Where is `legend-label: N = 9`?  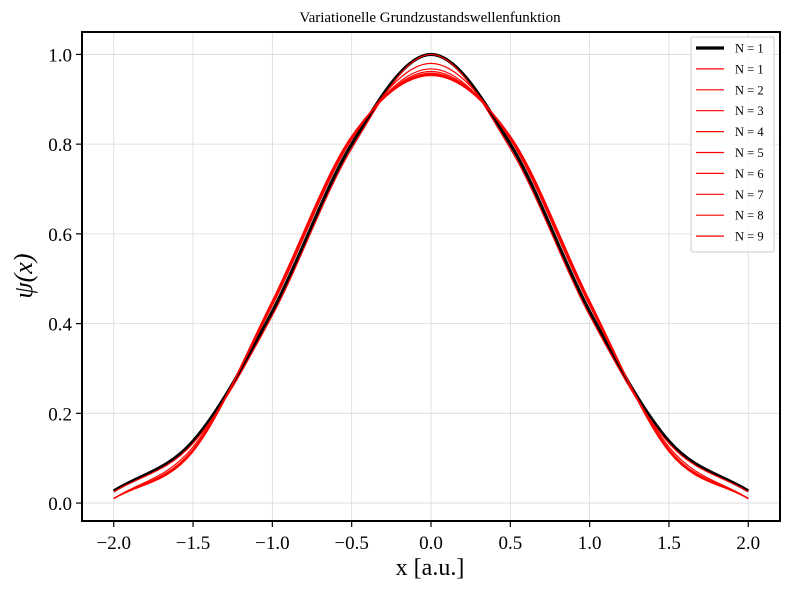
legend-label: N = 9 is located at coordinates (749, 237).